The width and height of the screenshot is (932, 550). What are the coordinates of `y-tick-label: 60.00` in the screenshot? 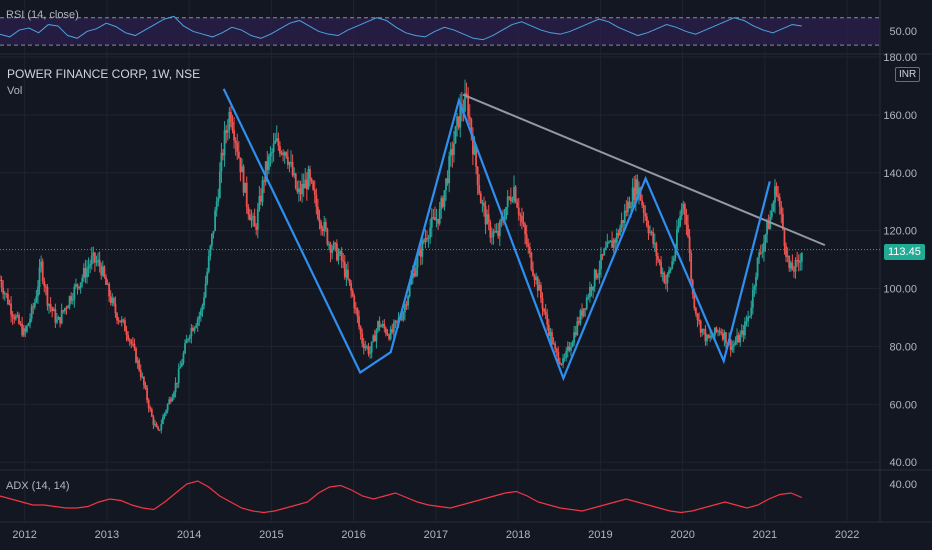 It's located at (903, 405).